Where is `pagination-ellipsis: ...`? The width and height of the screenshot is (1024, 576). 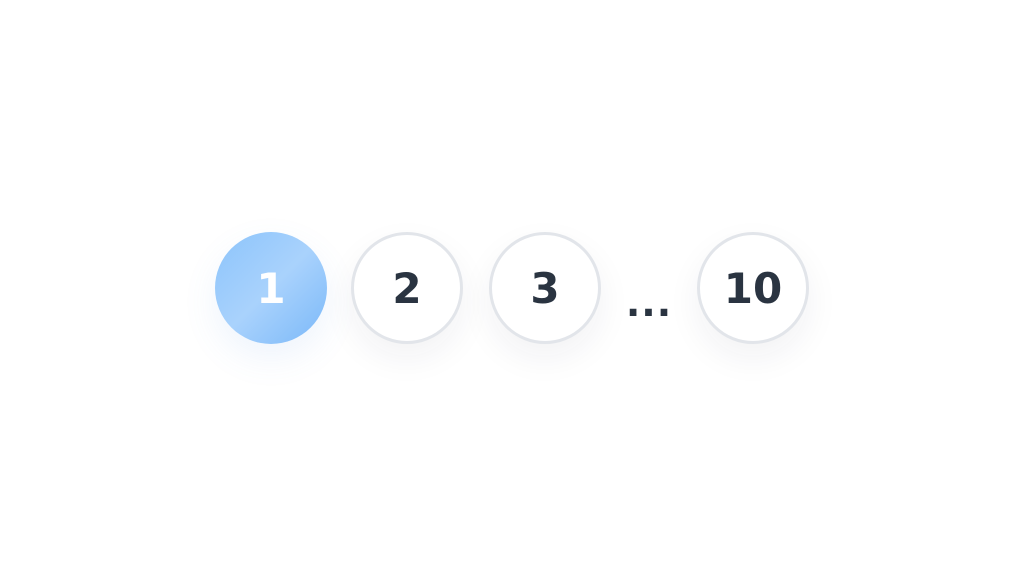 pagination-ellipsis: ... is located at coordinates (649, 303).